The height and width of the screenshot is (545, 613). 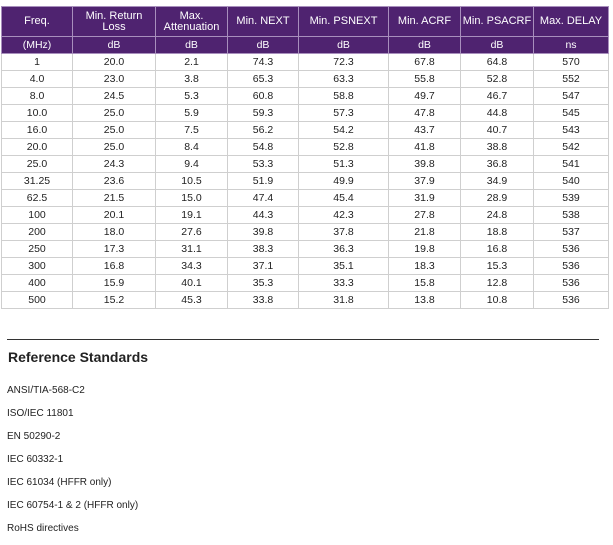 I want to click on table-cell: 500, so click(x=37, y=300).